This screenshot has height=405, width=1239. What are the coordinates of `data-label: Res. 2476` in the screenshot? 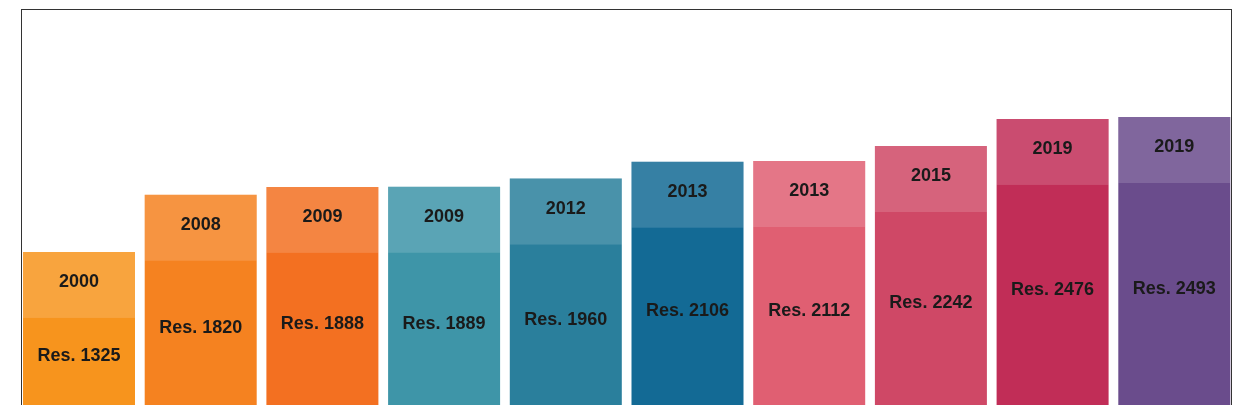 It's located at (1053, 288).